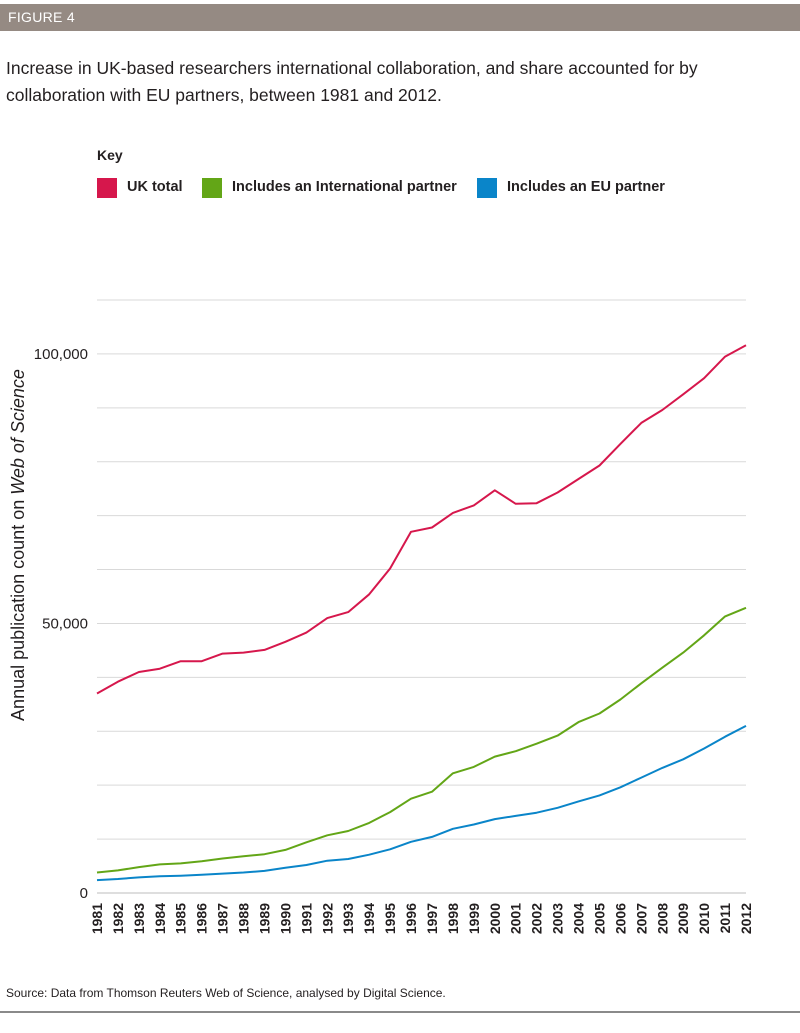 Image resolution: width=800 pixels, height=1033 pixels. Describe the element at coordinates (516, 918) in the screenshot. I see `x-tick-label: 2001` at that location.